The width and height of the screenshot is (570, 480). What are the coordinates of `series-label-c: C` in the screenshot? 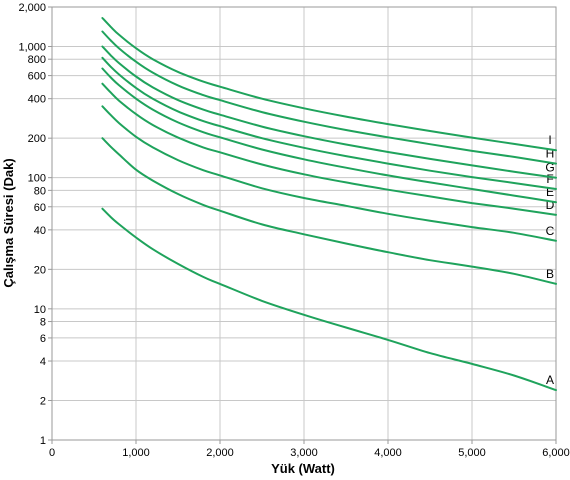 It's located at (550, 231).